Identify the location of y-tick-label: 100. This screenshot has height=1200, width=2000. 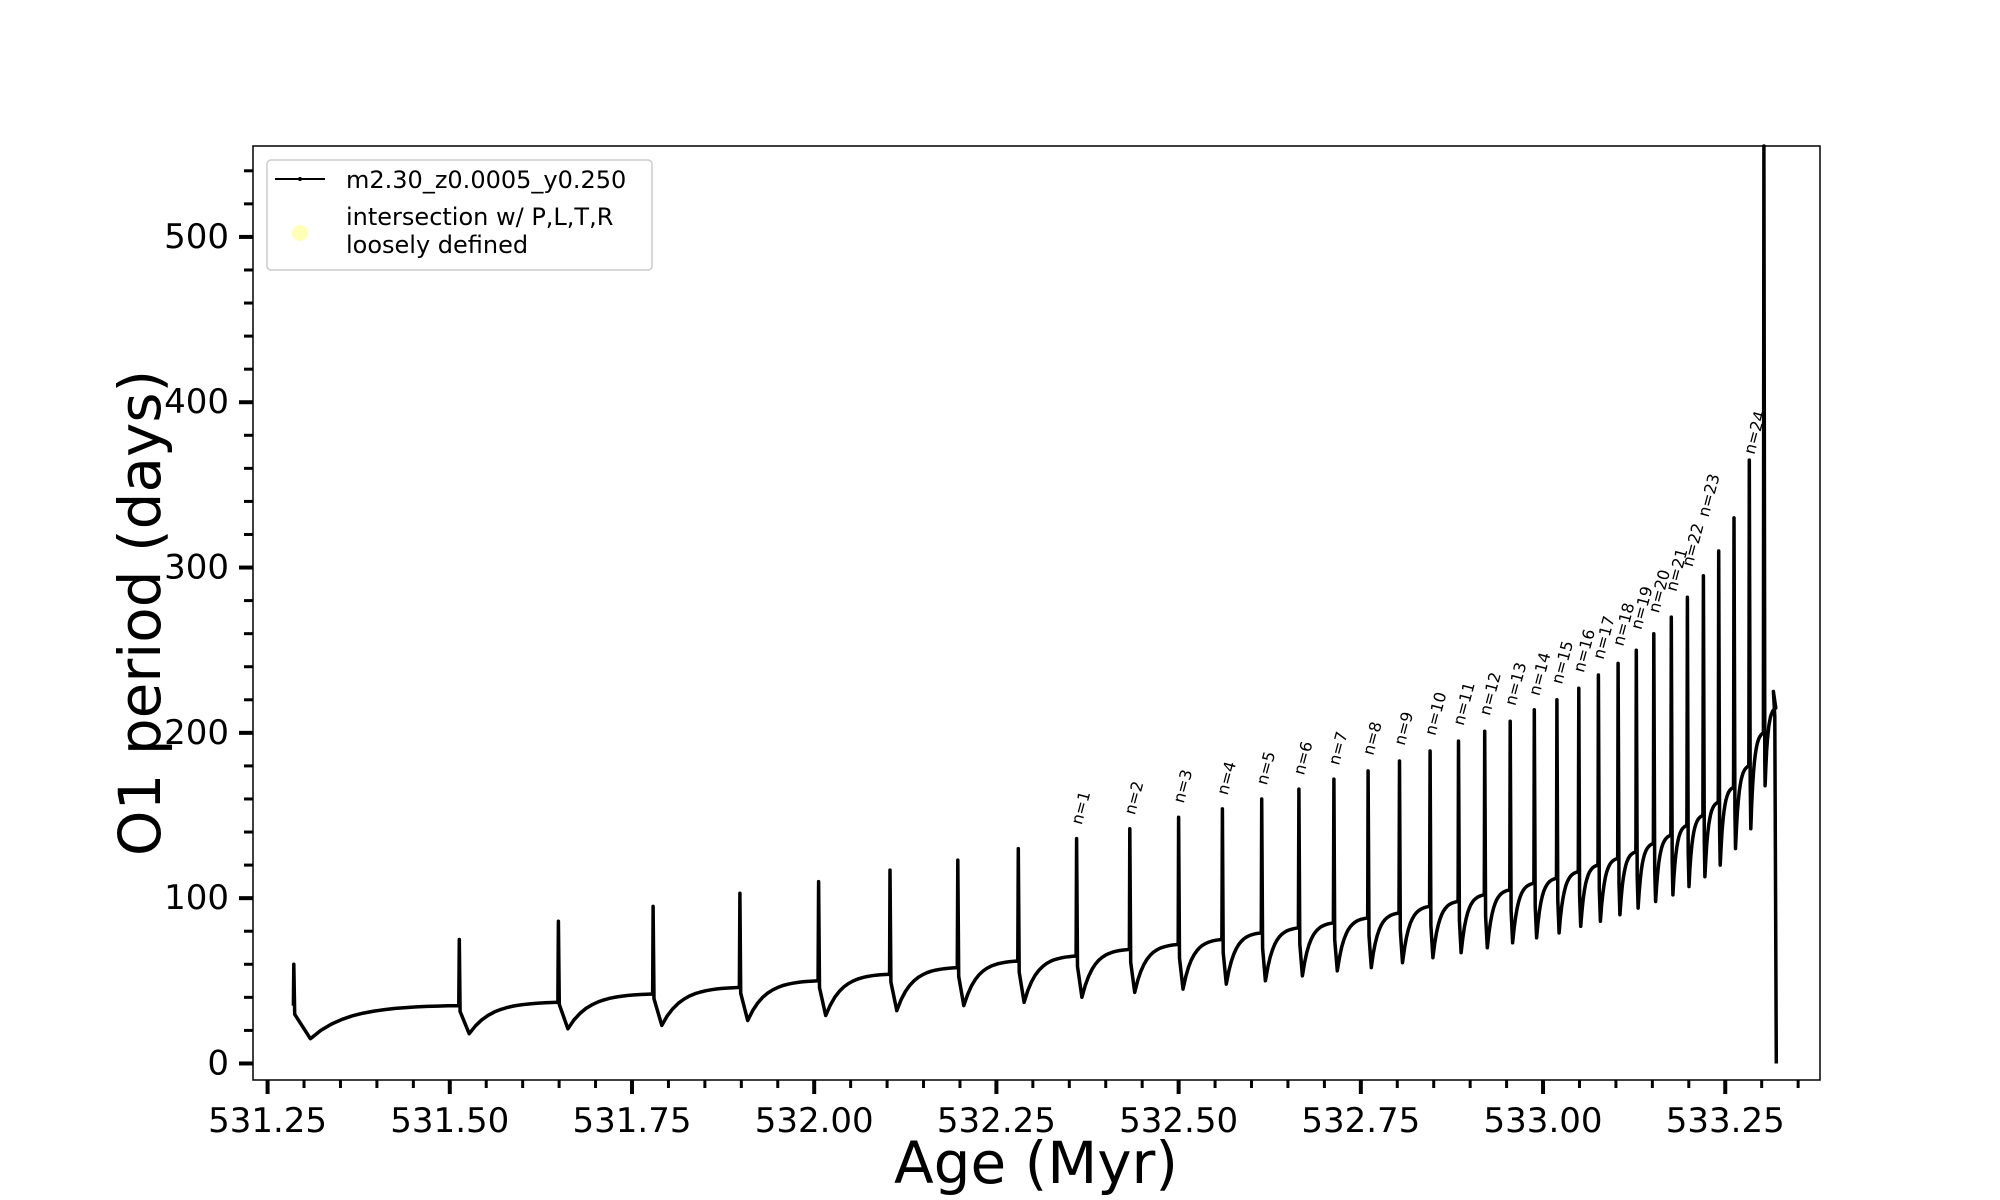
(196, 898).